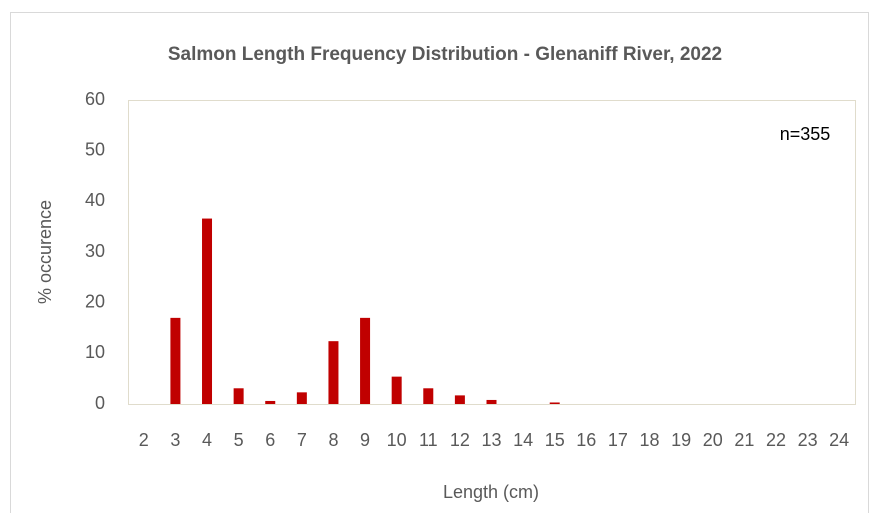  What do you see at coordinates (100, 403) in the screenshot?
I see `y-tick-label: 0` at bounding box center [100, 403].